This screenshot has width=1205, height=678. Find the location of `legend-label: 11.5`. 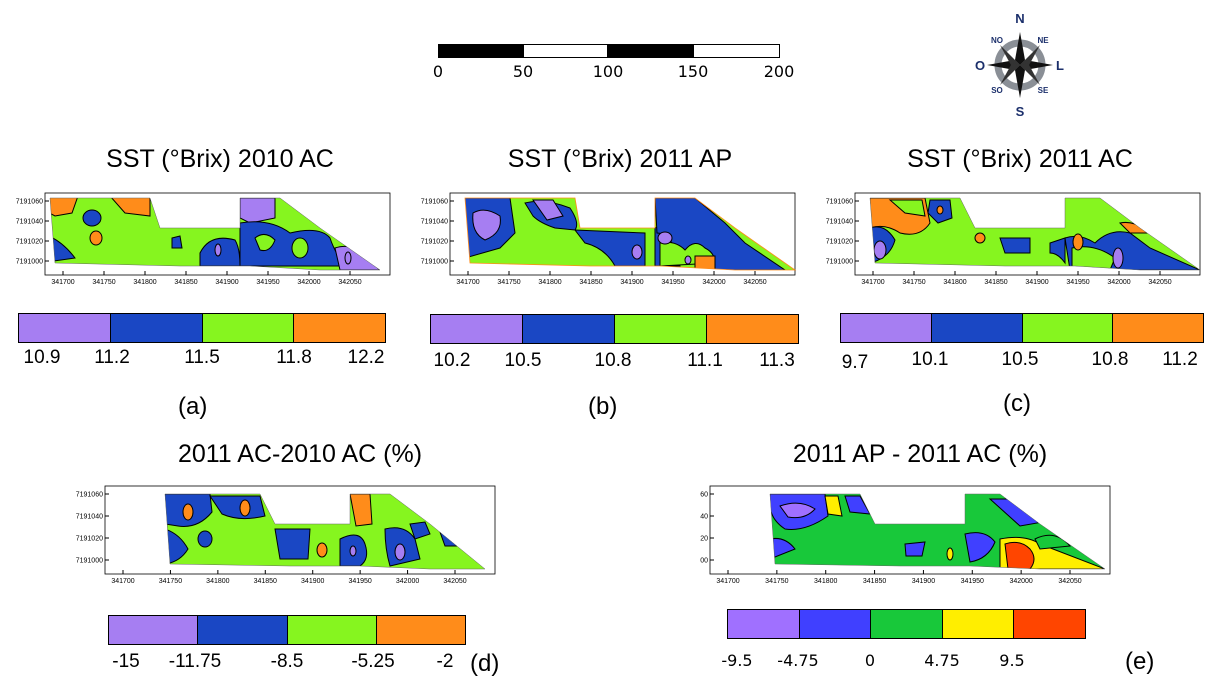

legend-label: 11.5 is located at coordinates (202, 357).